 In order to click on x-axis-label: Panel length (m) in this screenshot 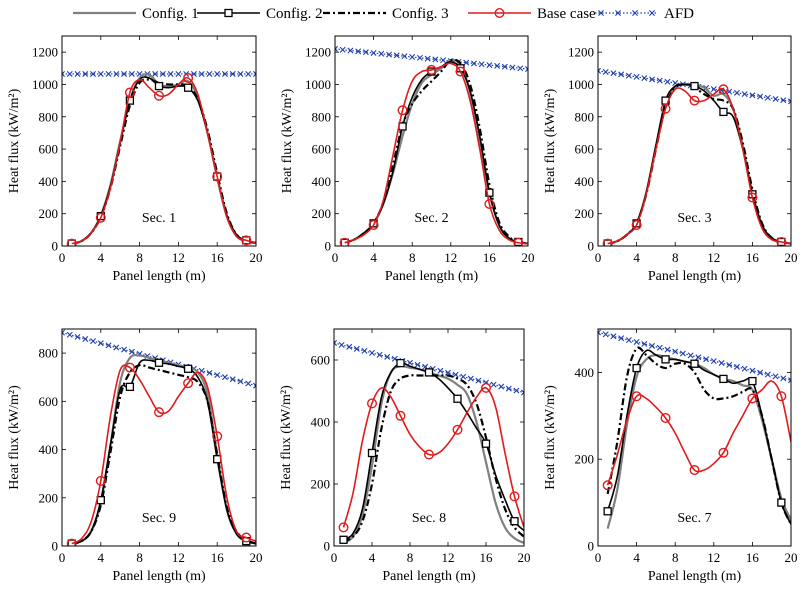, I will do `click(695, 276)`.